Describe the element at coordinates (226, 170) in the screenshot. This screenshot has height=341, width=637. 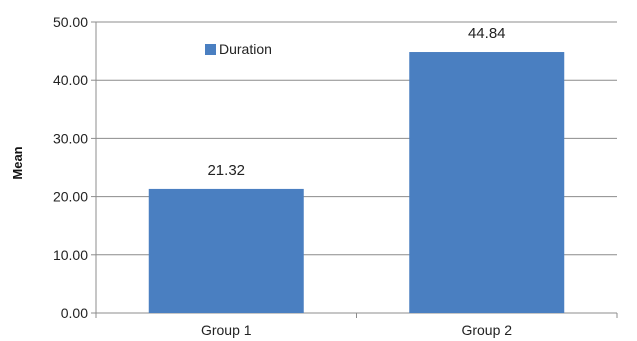
I see `data-label: 21.32` at that location.